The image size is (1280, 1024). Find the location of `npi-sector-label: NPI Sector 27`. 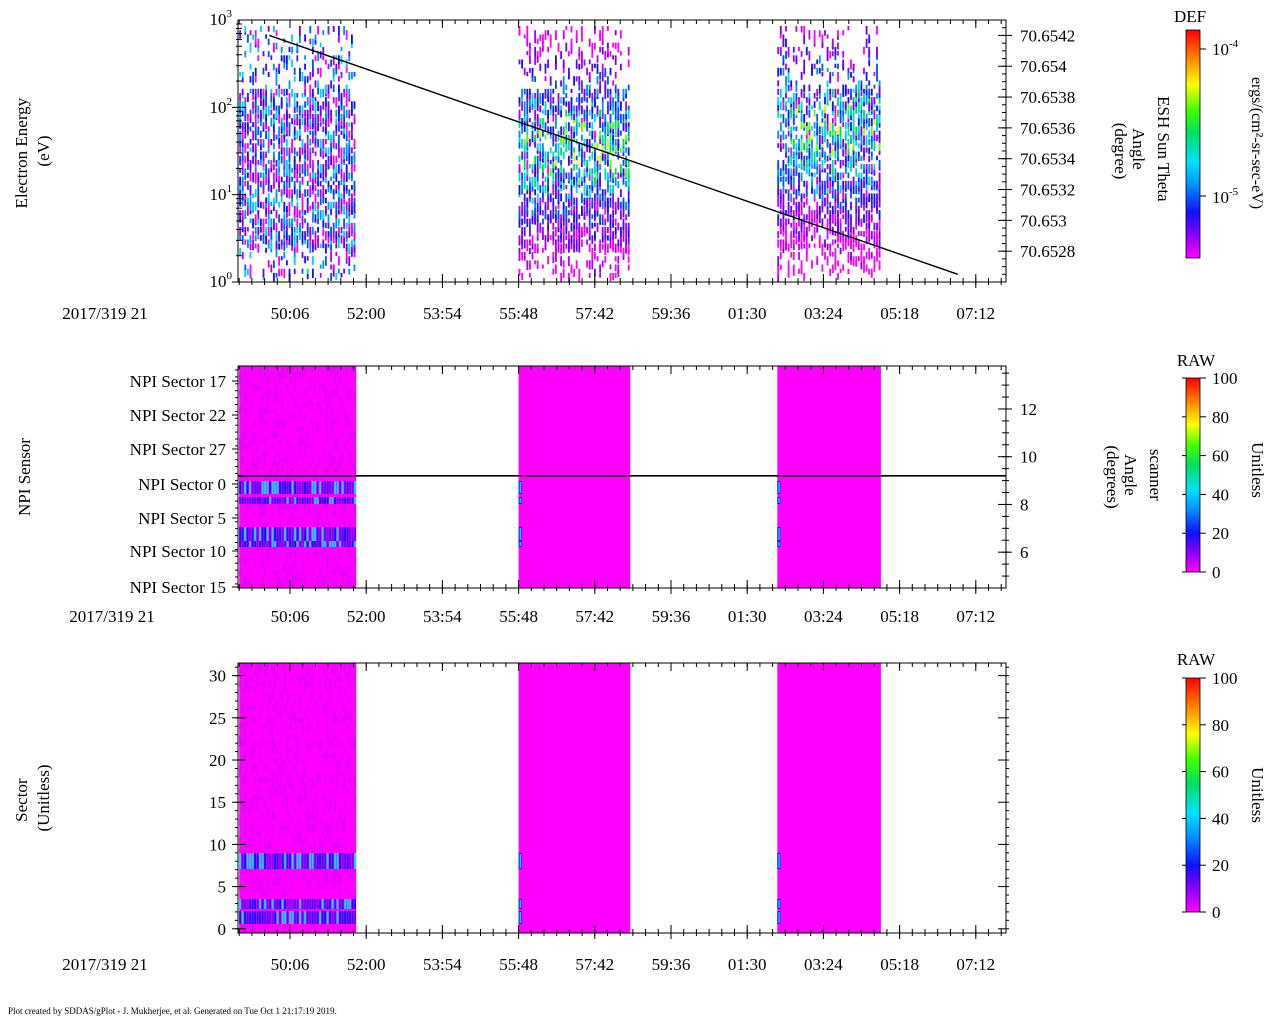

npi-sector-label: NPI Sector 27 is located at coordinates (178, 449).